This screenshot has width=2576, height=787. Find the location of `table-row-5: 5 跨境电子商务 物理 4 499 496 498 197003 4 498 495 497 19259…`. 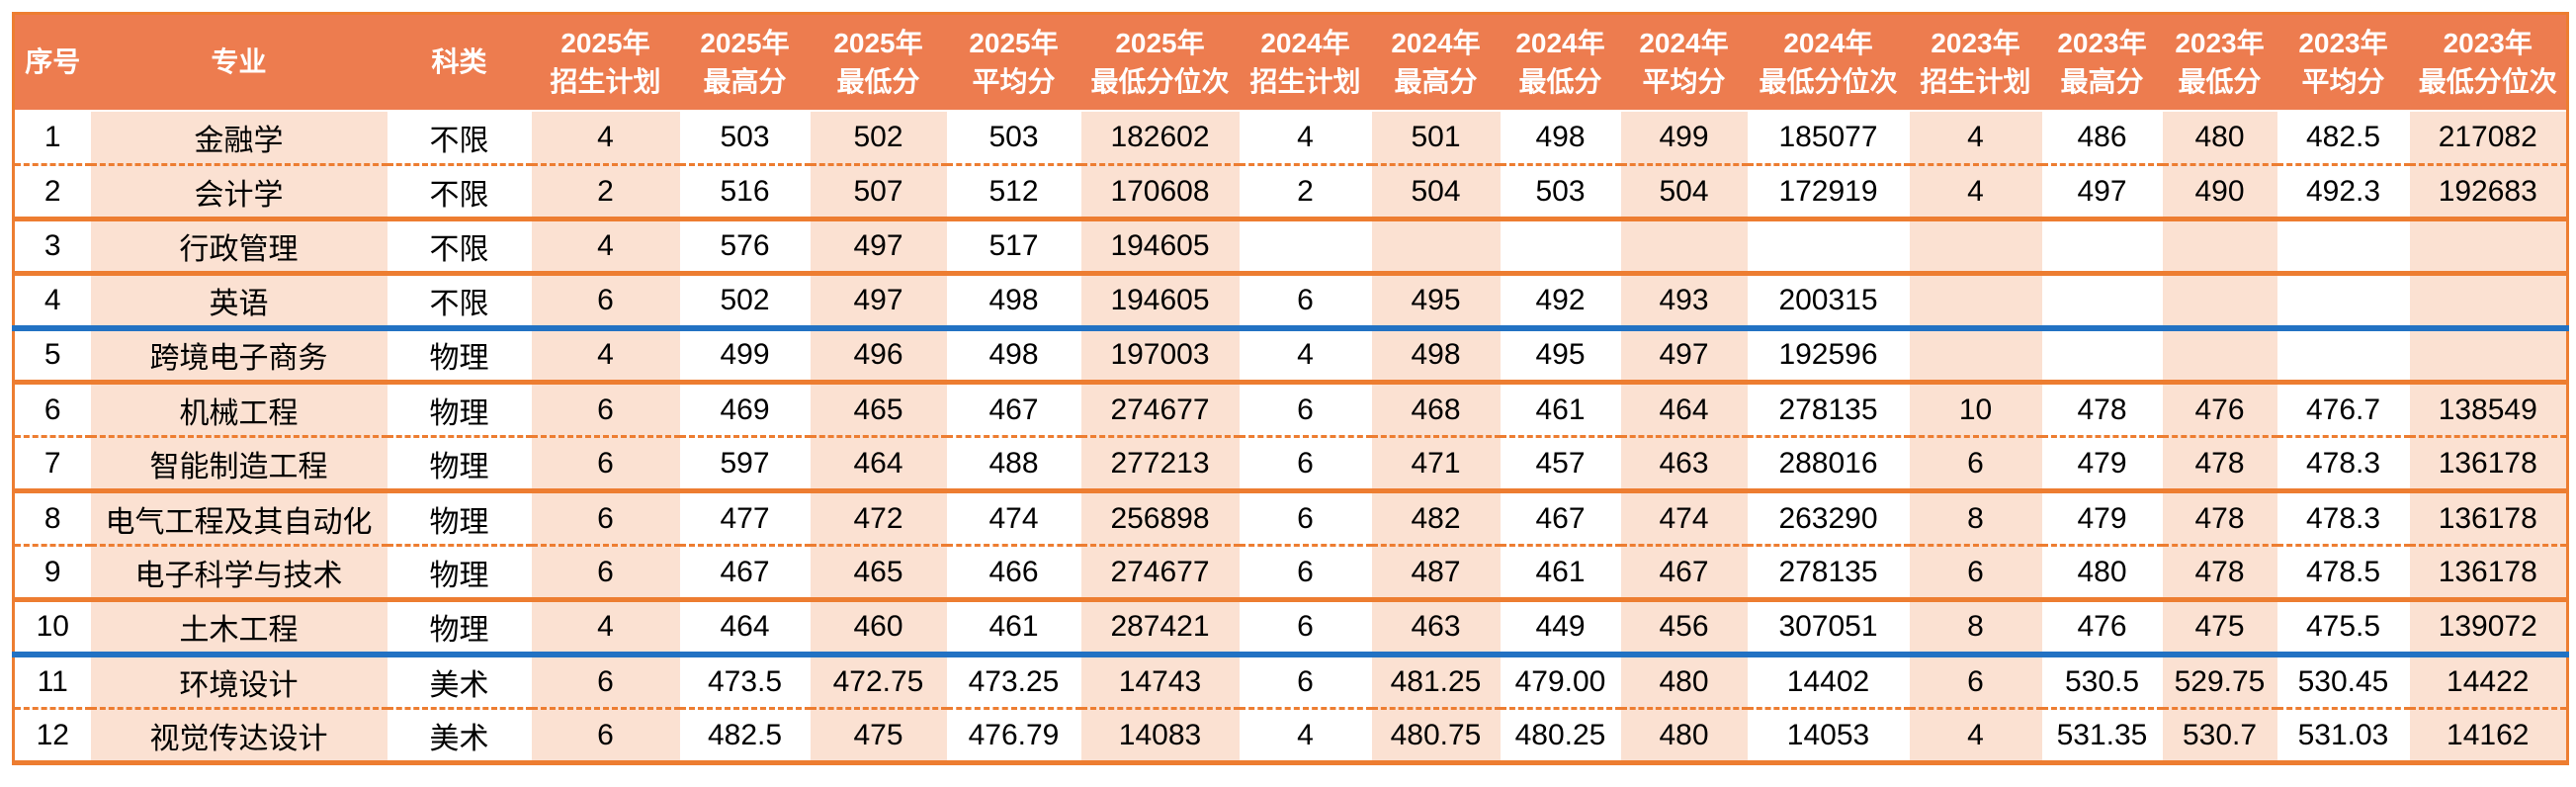

table-row-5: 5 跨境电子商务 物理 4 499 496 498 197003 4 498 495 497 19259… is located at coordinates (1290, 356).